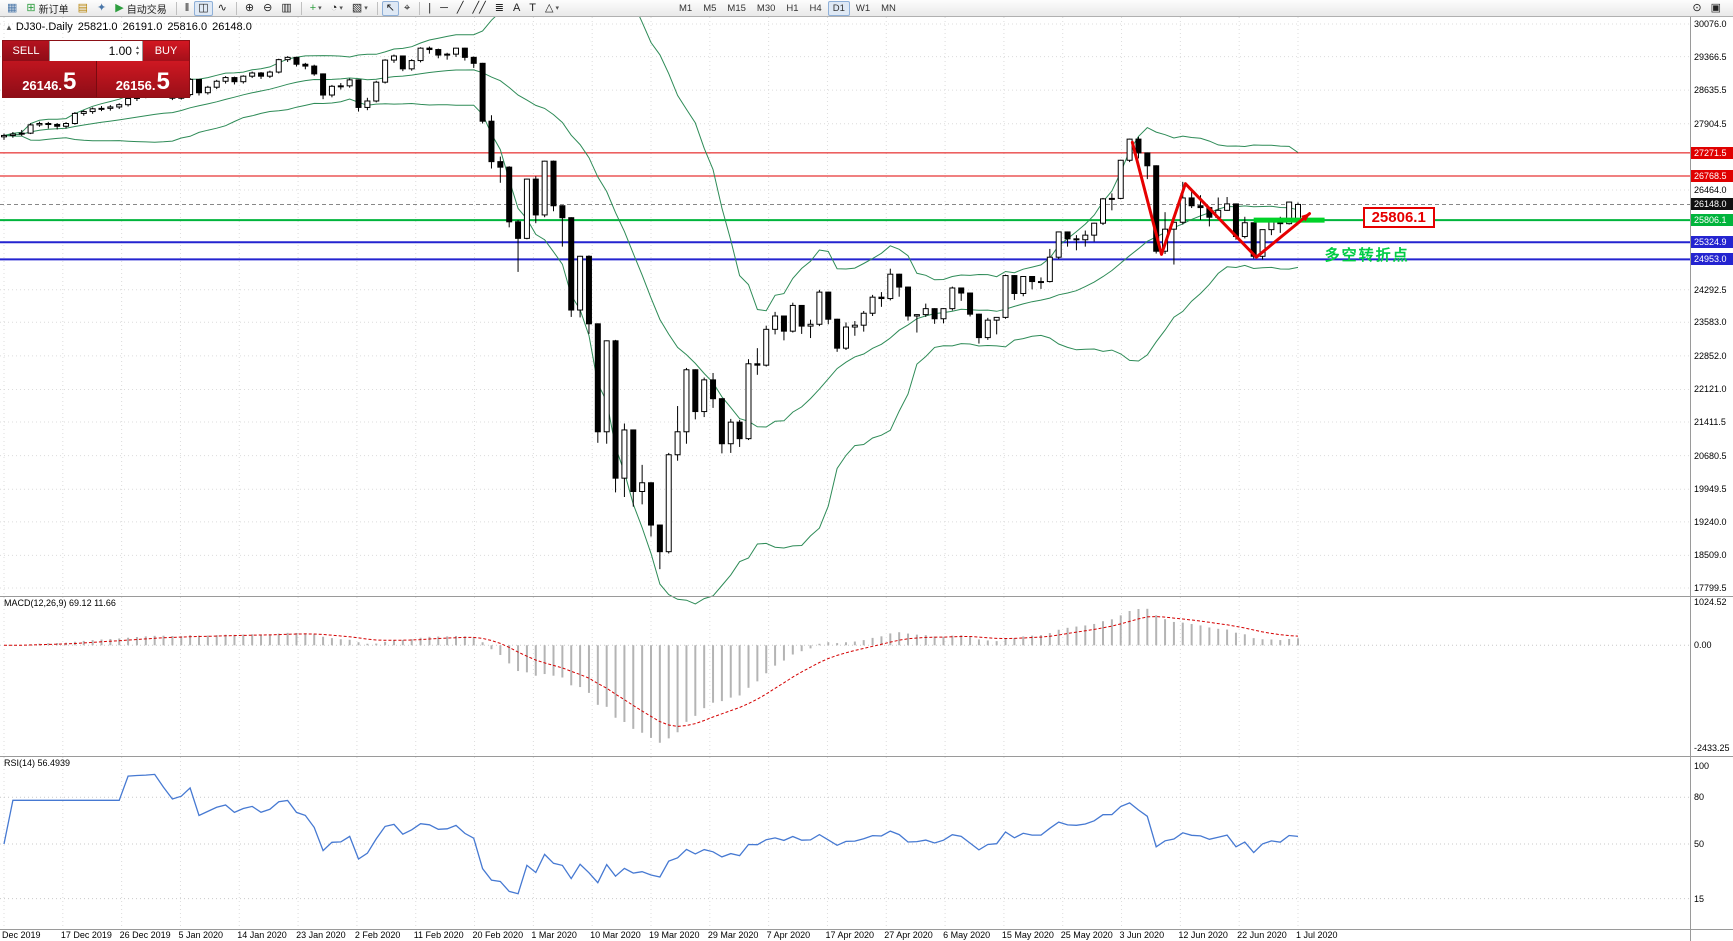 The image size is (1733, 941). What do you see at coordinates (1086, 935) in the screenshot?
I see `time-axis-label: 25 May 2020` at bounding box center [1086, 935].